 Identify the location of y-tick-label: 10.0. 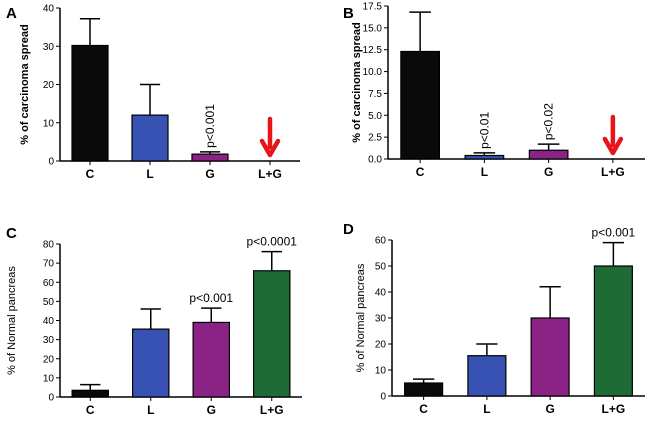
(373, 72).